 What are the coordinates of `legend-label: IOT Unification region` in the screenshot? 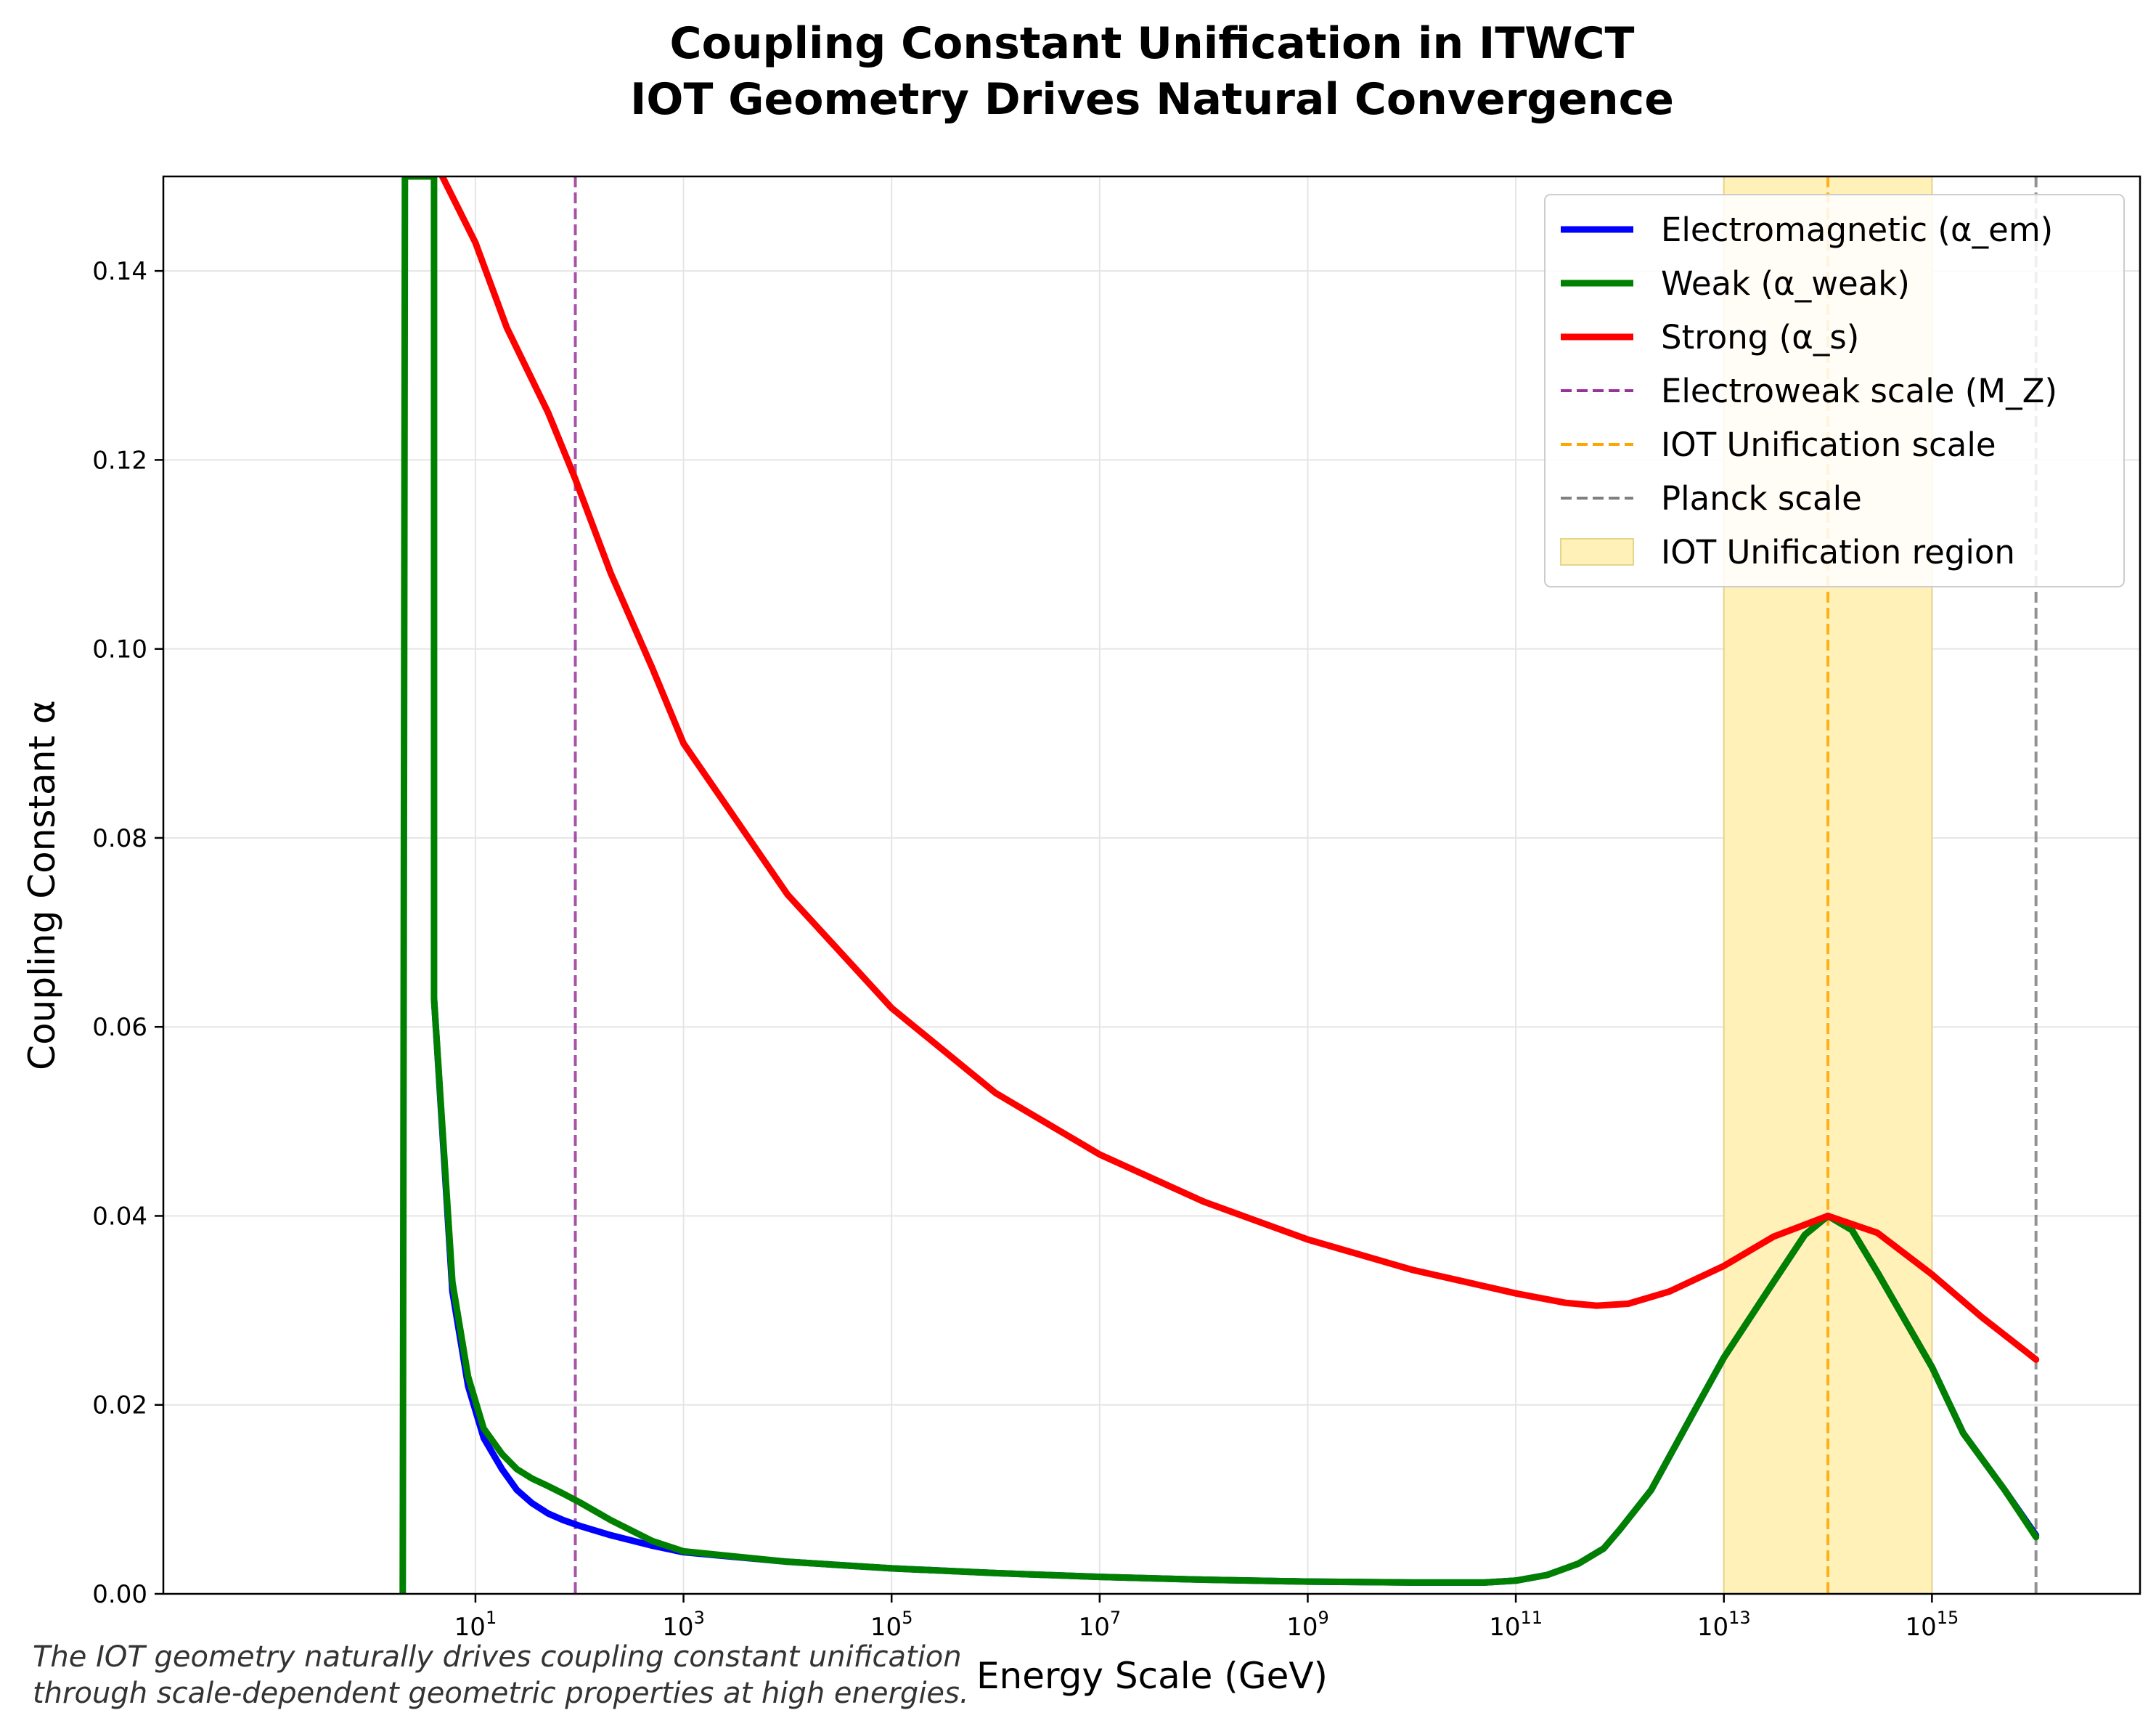 It's located at (1838, 552).